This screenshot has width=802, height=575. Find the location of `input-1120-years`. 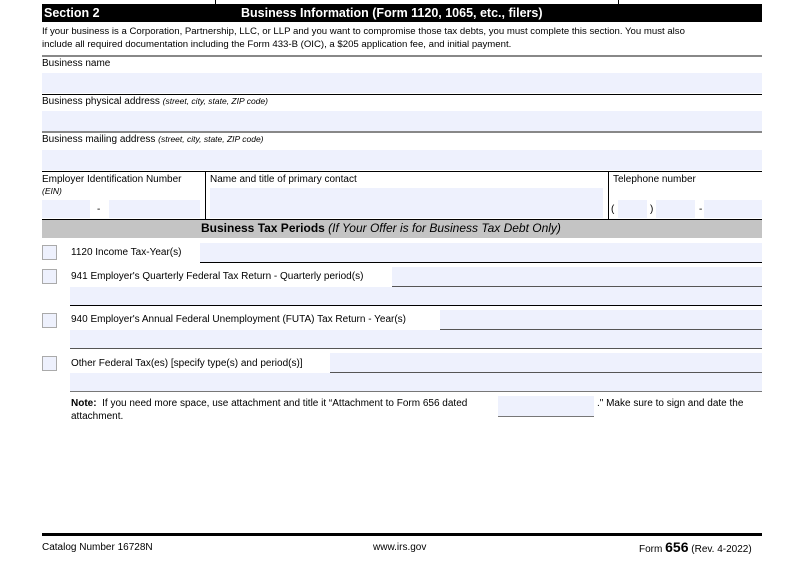

input-1120-years is located at coordinates (481, 252).